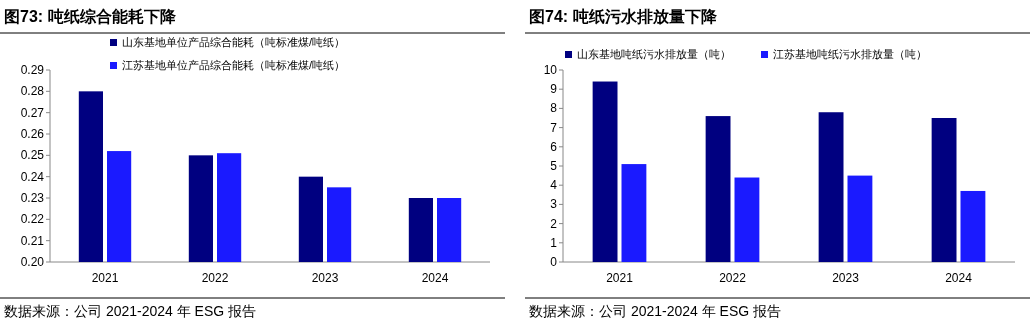 This screenshot has width=1032, height=324. I want to click on y-tick-label: 0.21, so click(32, 240).